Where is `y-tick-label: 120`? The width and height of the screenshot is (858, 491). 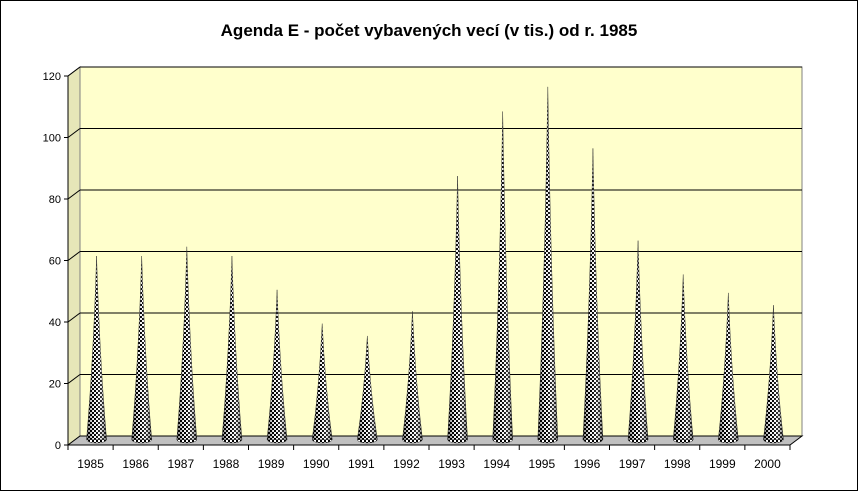
y-tick-label: 120 is located at coordinates (52, 77).